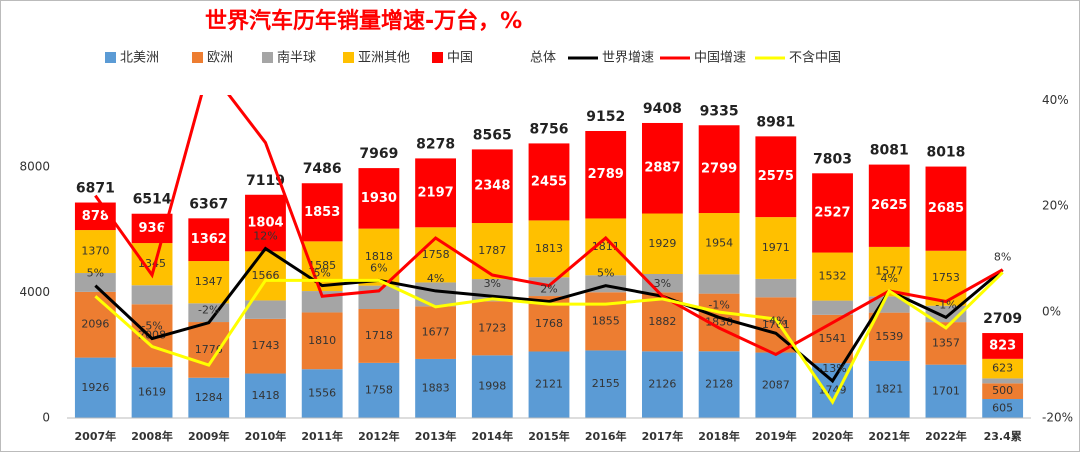 The image size is (1080, 452). Describe the element at coordinates (220, 58) in the screenshot. I see `legend-label: 欧洲` at that location.